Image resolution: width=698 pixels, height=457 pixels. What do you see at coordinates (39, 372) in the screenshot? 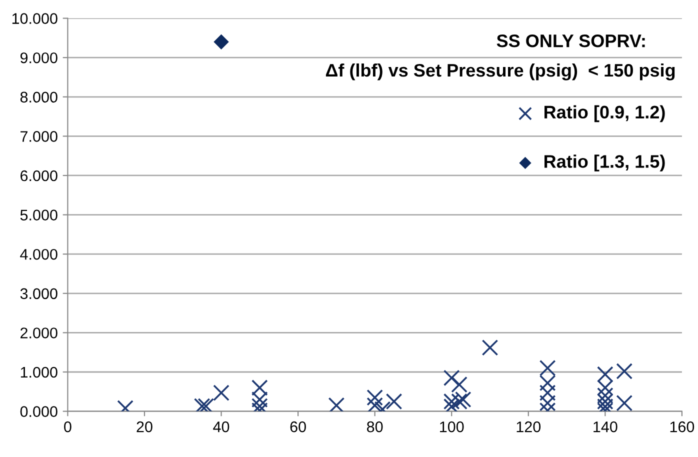
I see `y-tick-label: 1.000` at bounding box center [39, 372].